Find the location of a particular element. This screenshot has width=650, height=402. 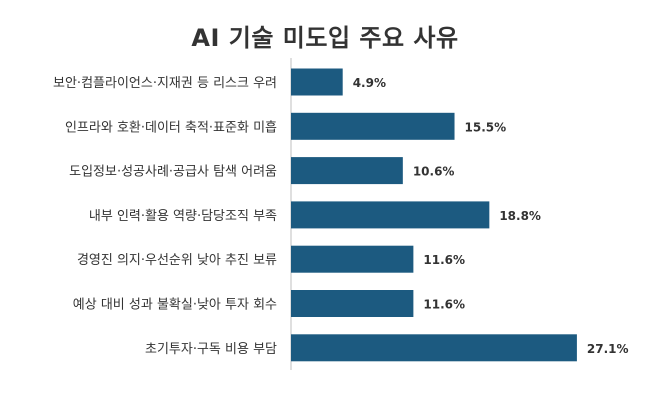

category-label: 내부 인력·활용 역량·담당조직 부족 is located at coordinates (183, 216).